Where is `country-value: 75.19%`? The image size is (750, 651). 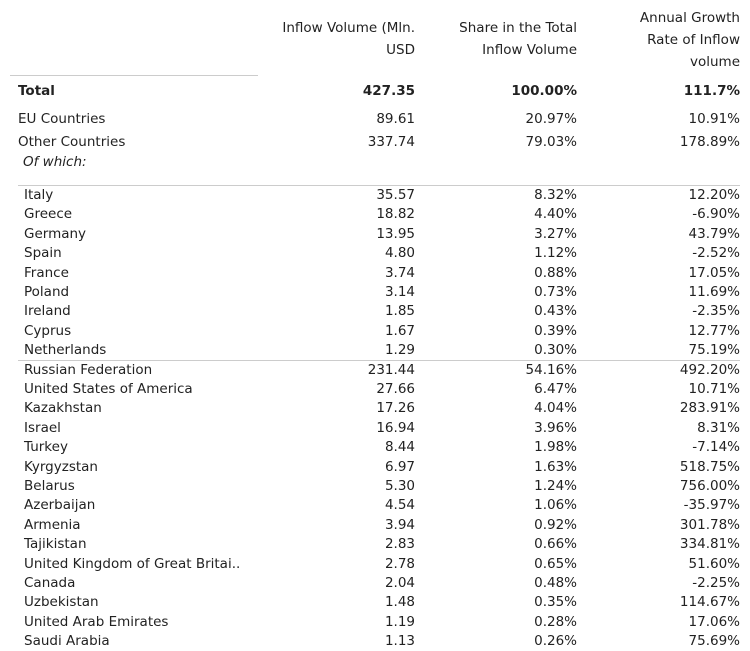 country-value: 75.19% is located at coordinates (714, 350).